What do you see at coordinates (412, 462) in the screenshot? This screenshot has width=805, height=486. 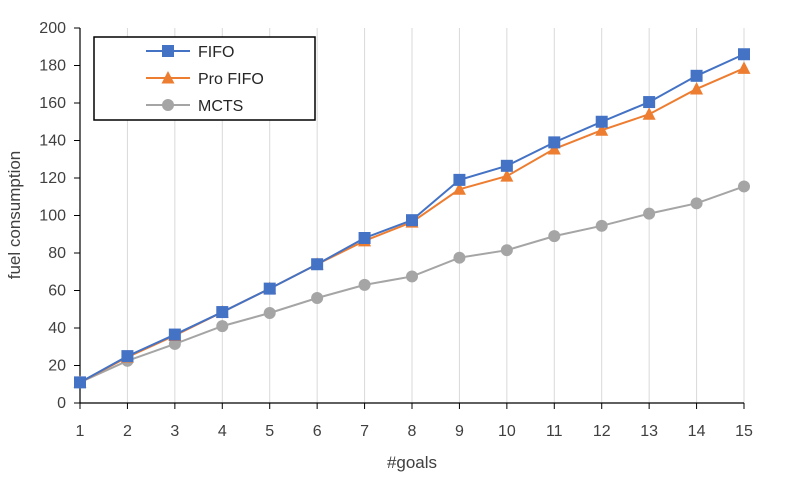 I see `x-axis-title: #goals` at bounding box center [412, 462].